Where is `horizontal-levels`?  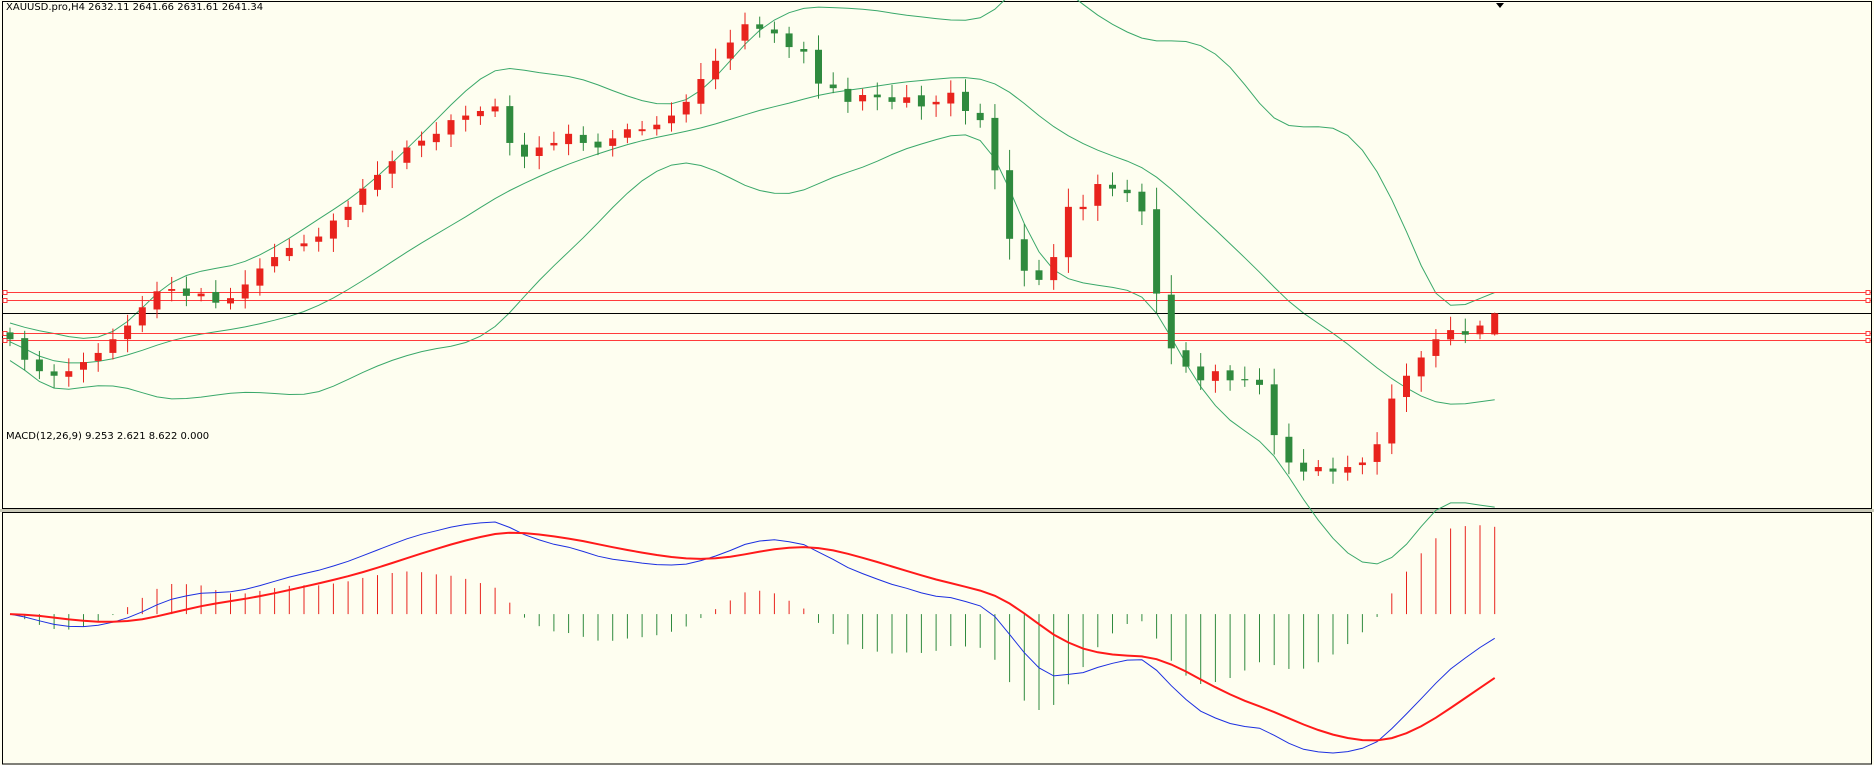 horizontal-levels is located at coordinates (936, 316).